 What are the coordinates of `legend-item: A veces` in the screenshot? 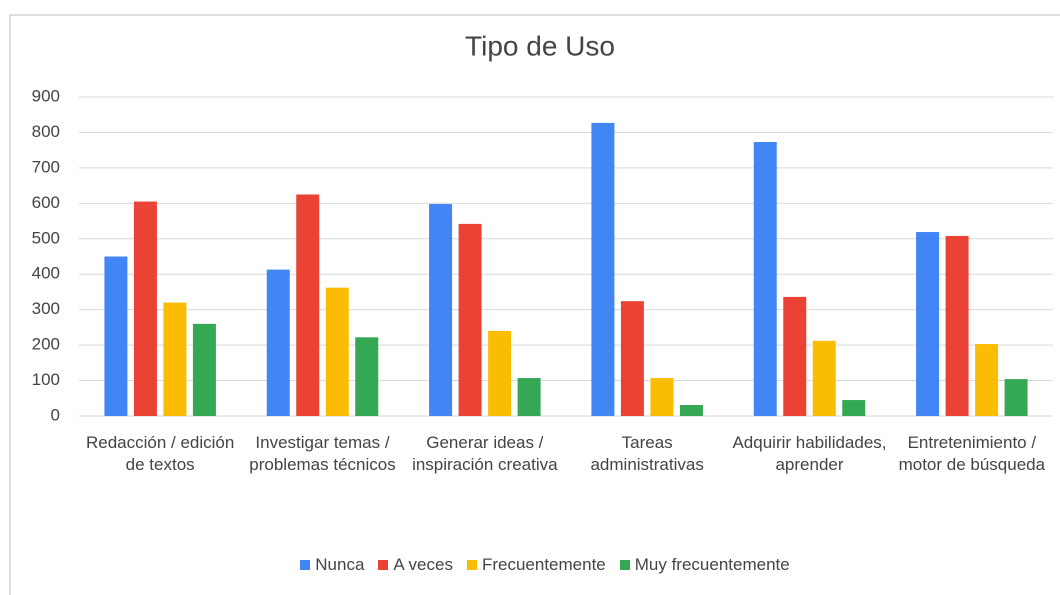 It's located at (415, 565).